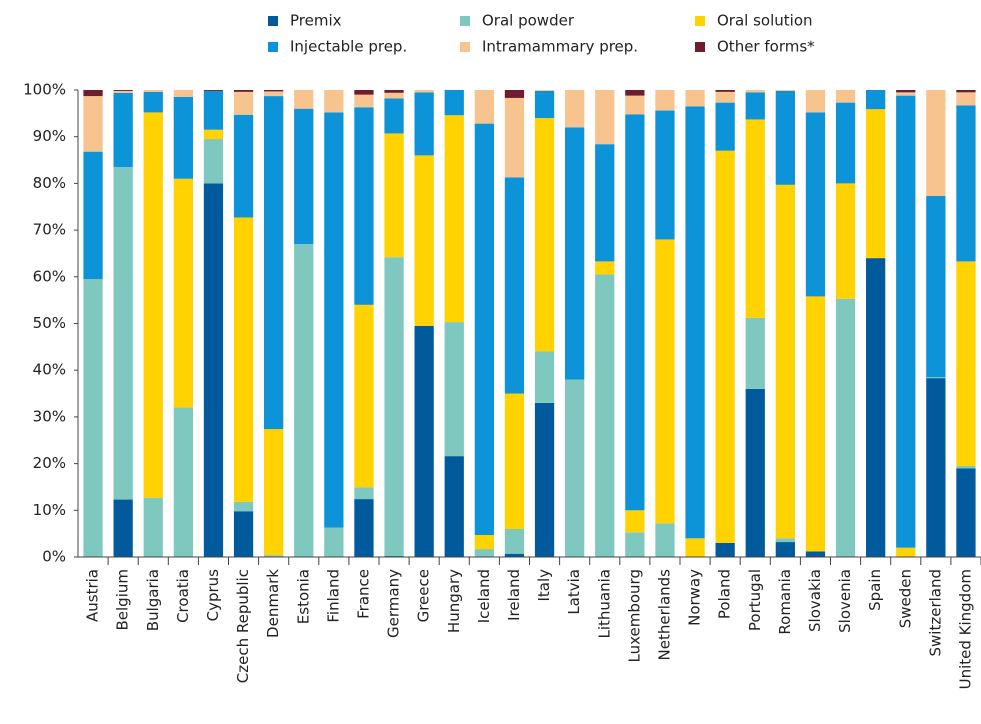 Image resolution: width=981 pixels, height=724 pixels. What do you see at coordinates (544, 585) in the screenshot?
I see `x-tick-label: Italy` at bounding box center [544, 585].